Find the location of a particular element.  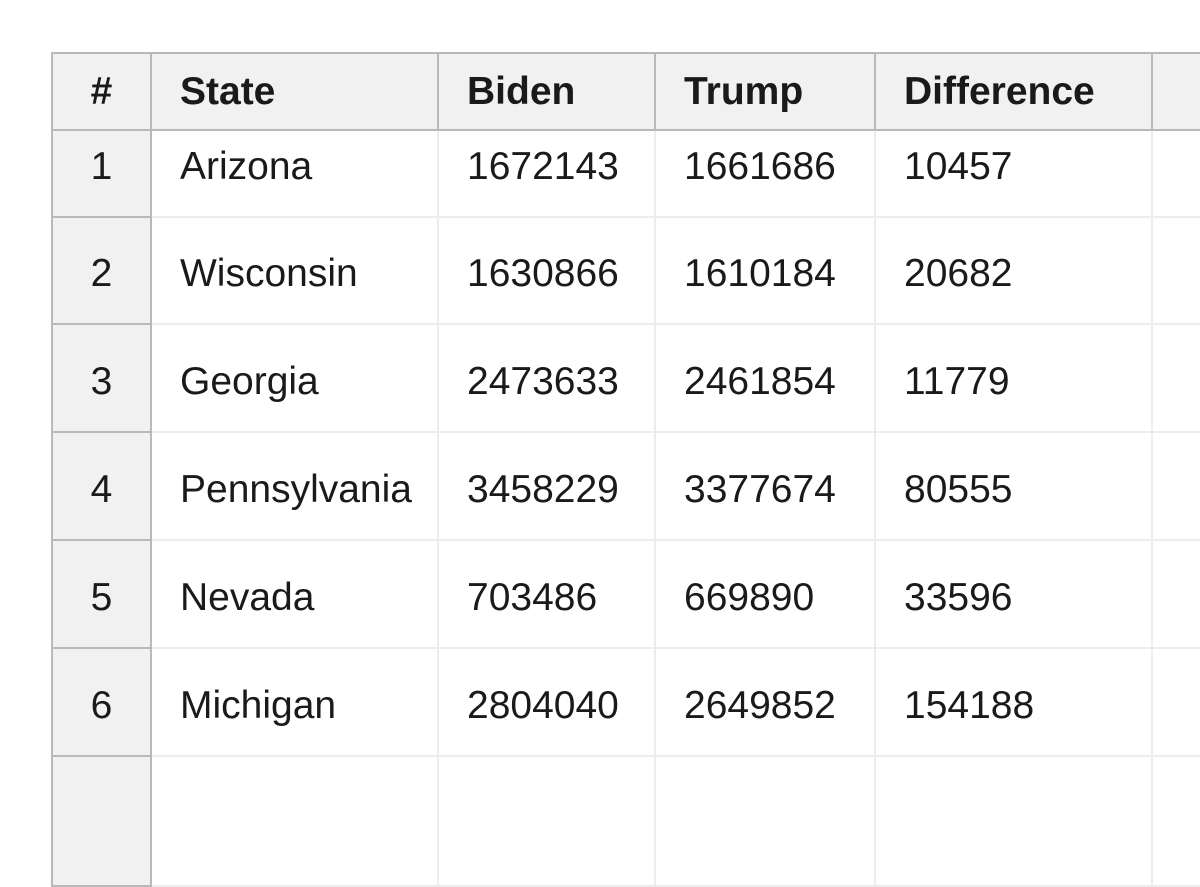

difference-cell: 80555 is located at coordinates (1013, 486).